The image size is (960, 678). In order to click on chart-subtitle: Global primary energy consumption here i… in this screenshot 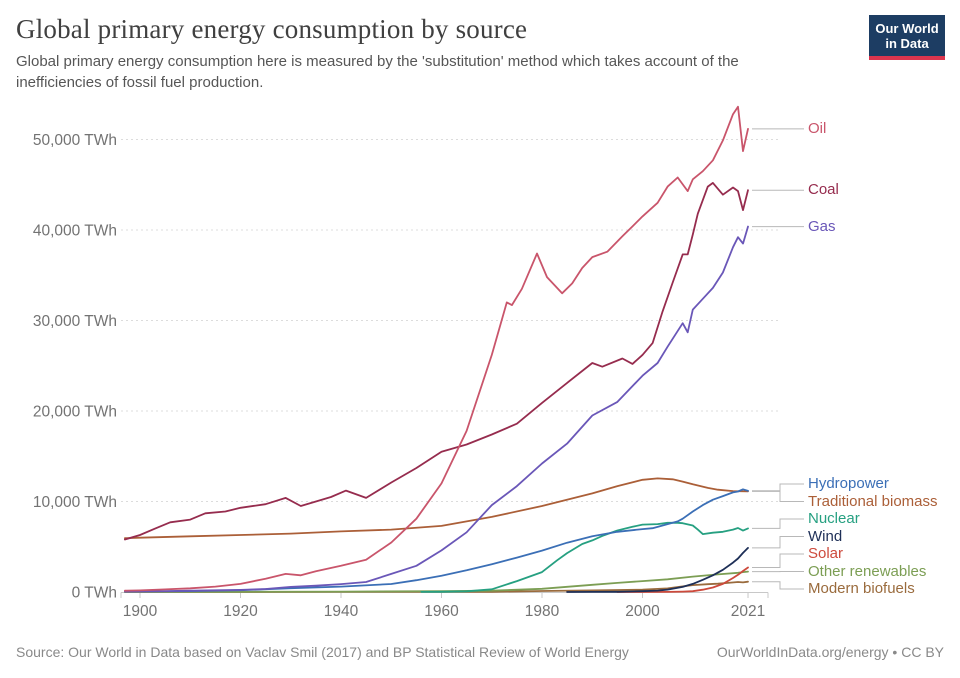, I will do `click(377, 72)`.